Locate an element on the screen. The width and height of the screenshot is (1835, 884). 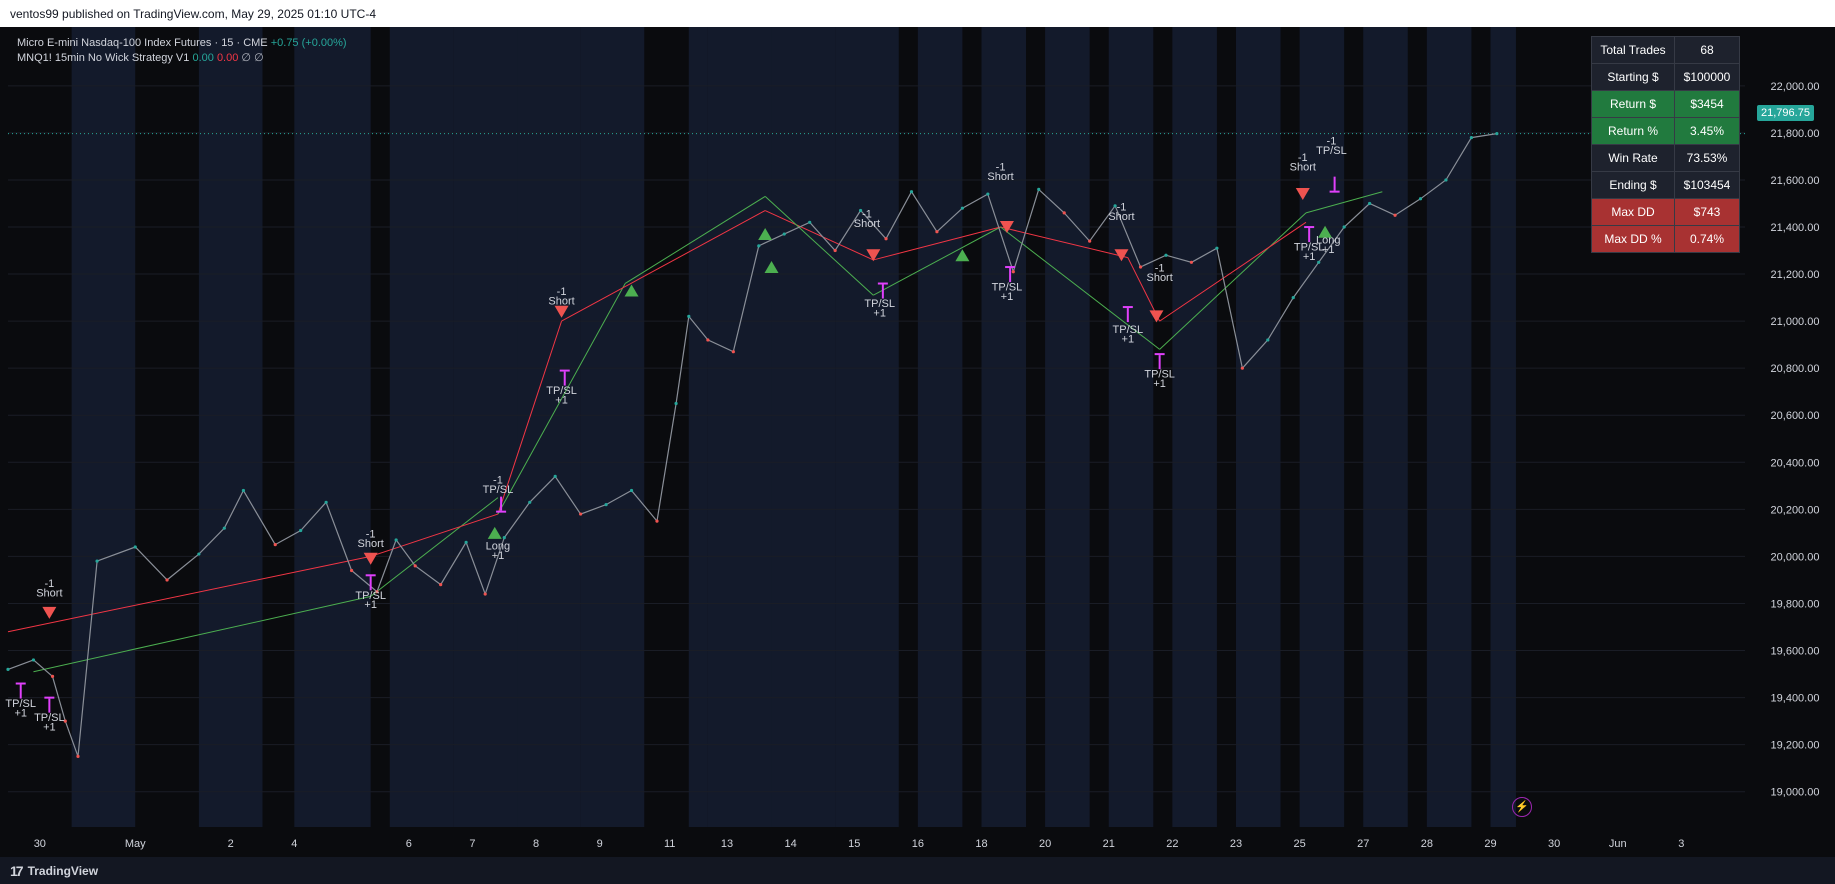
x-tick-label: 8 is located at coordinates (536, 844).